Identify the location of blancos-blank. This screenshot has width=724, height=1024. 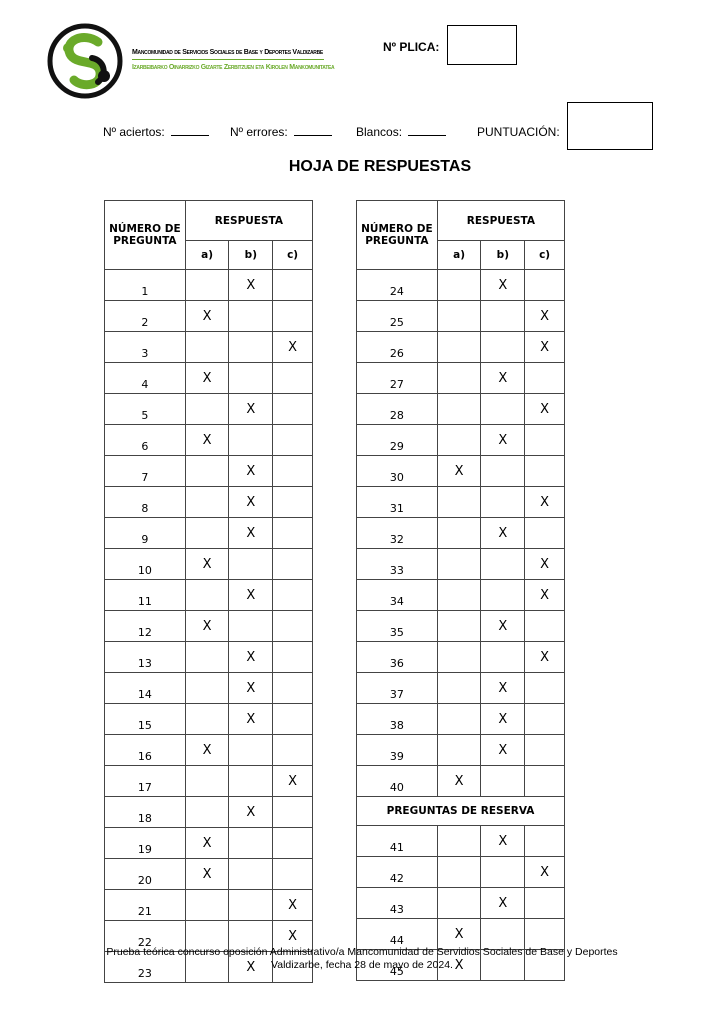
(427, 135).